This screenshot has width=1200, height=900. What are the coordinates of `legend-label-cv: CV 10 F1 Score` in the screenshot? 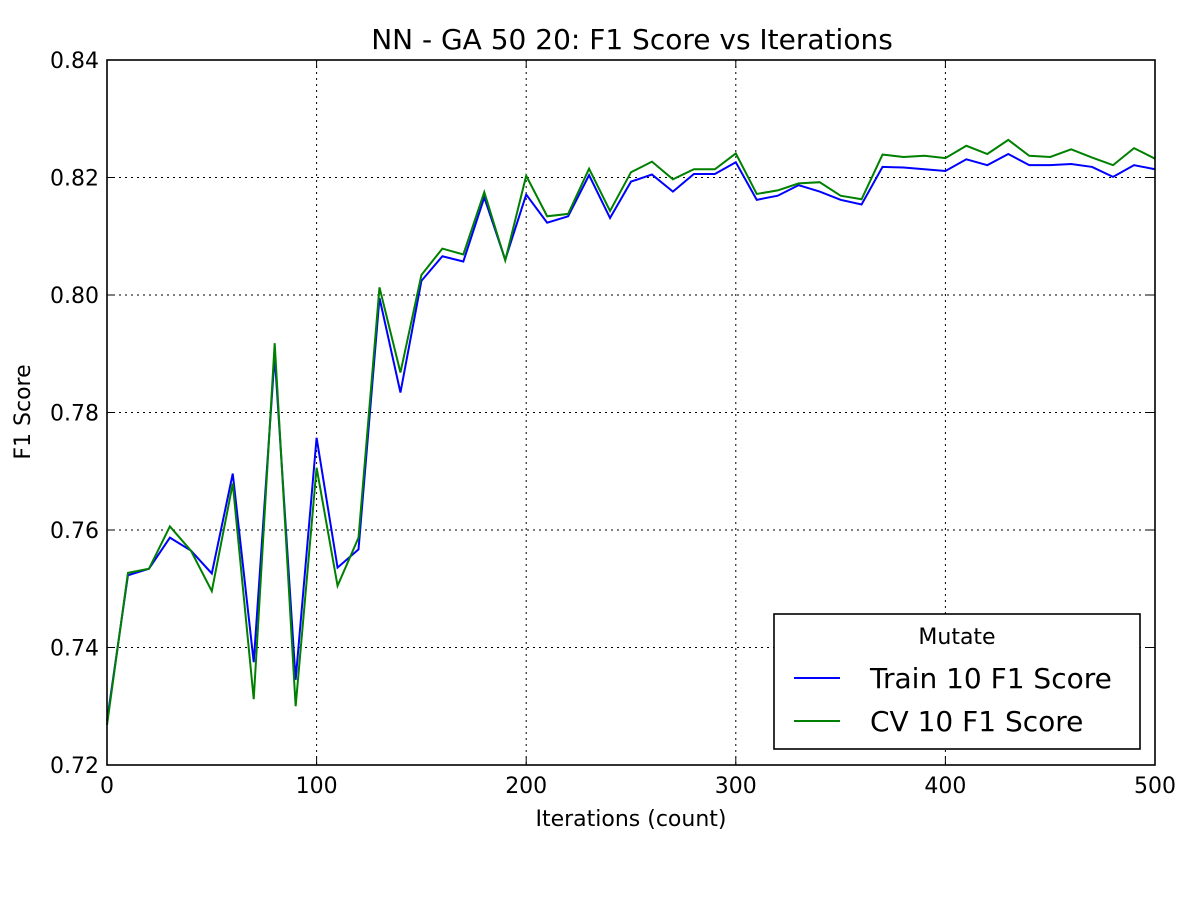 It's located at (976, 721).